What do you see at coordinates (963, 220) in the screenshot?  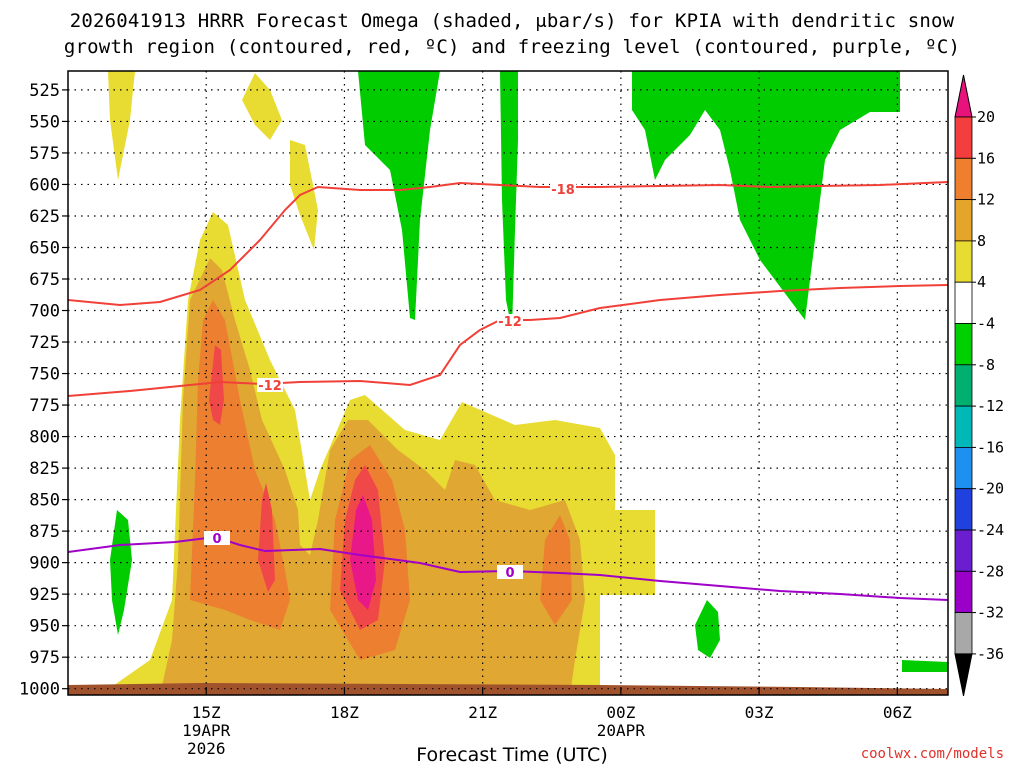 I see `colorbar-bin-8 to 12` at bounding box center [963, 220].